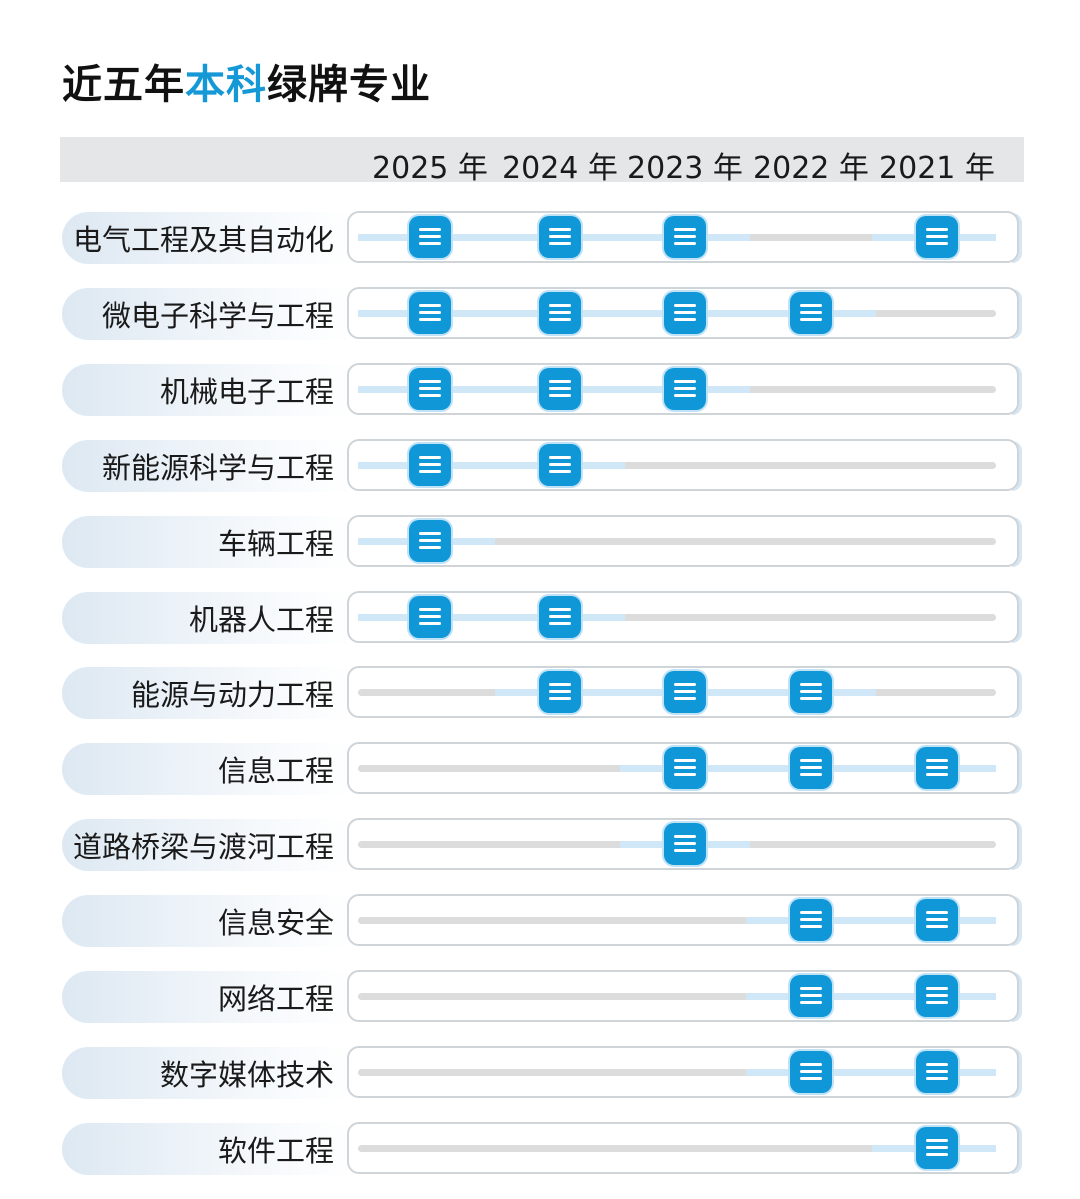  I want to click on major-row: 电气工程及其自动化, so click(542, 238).